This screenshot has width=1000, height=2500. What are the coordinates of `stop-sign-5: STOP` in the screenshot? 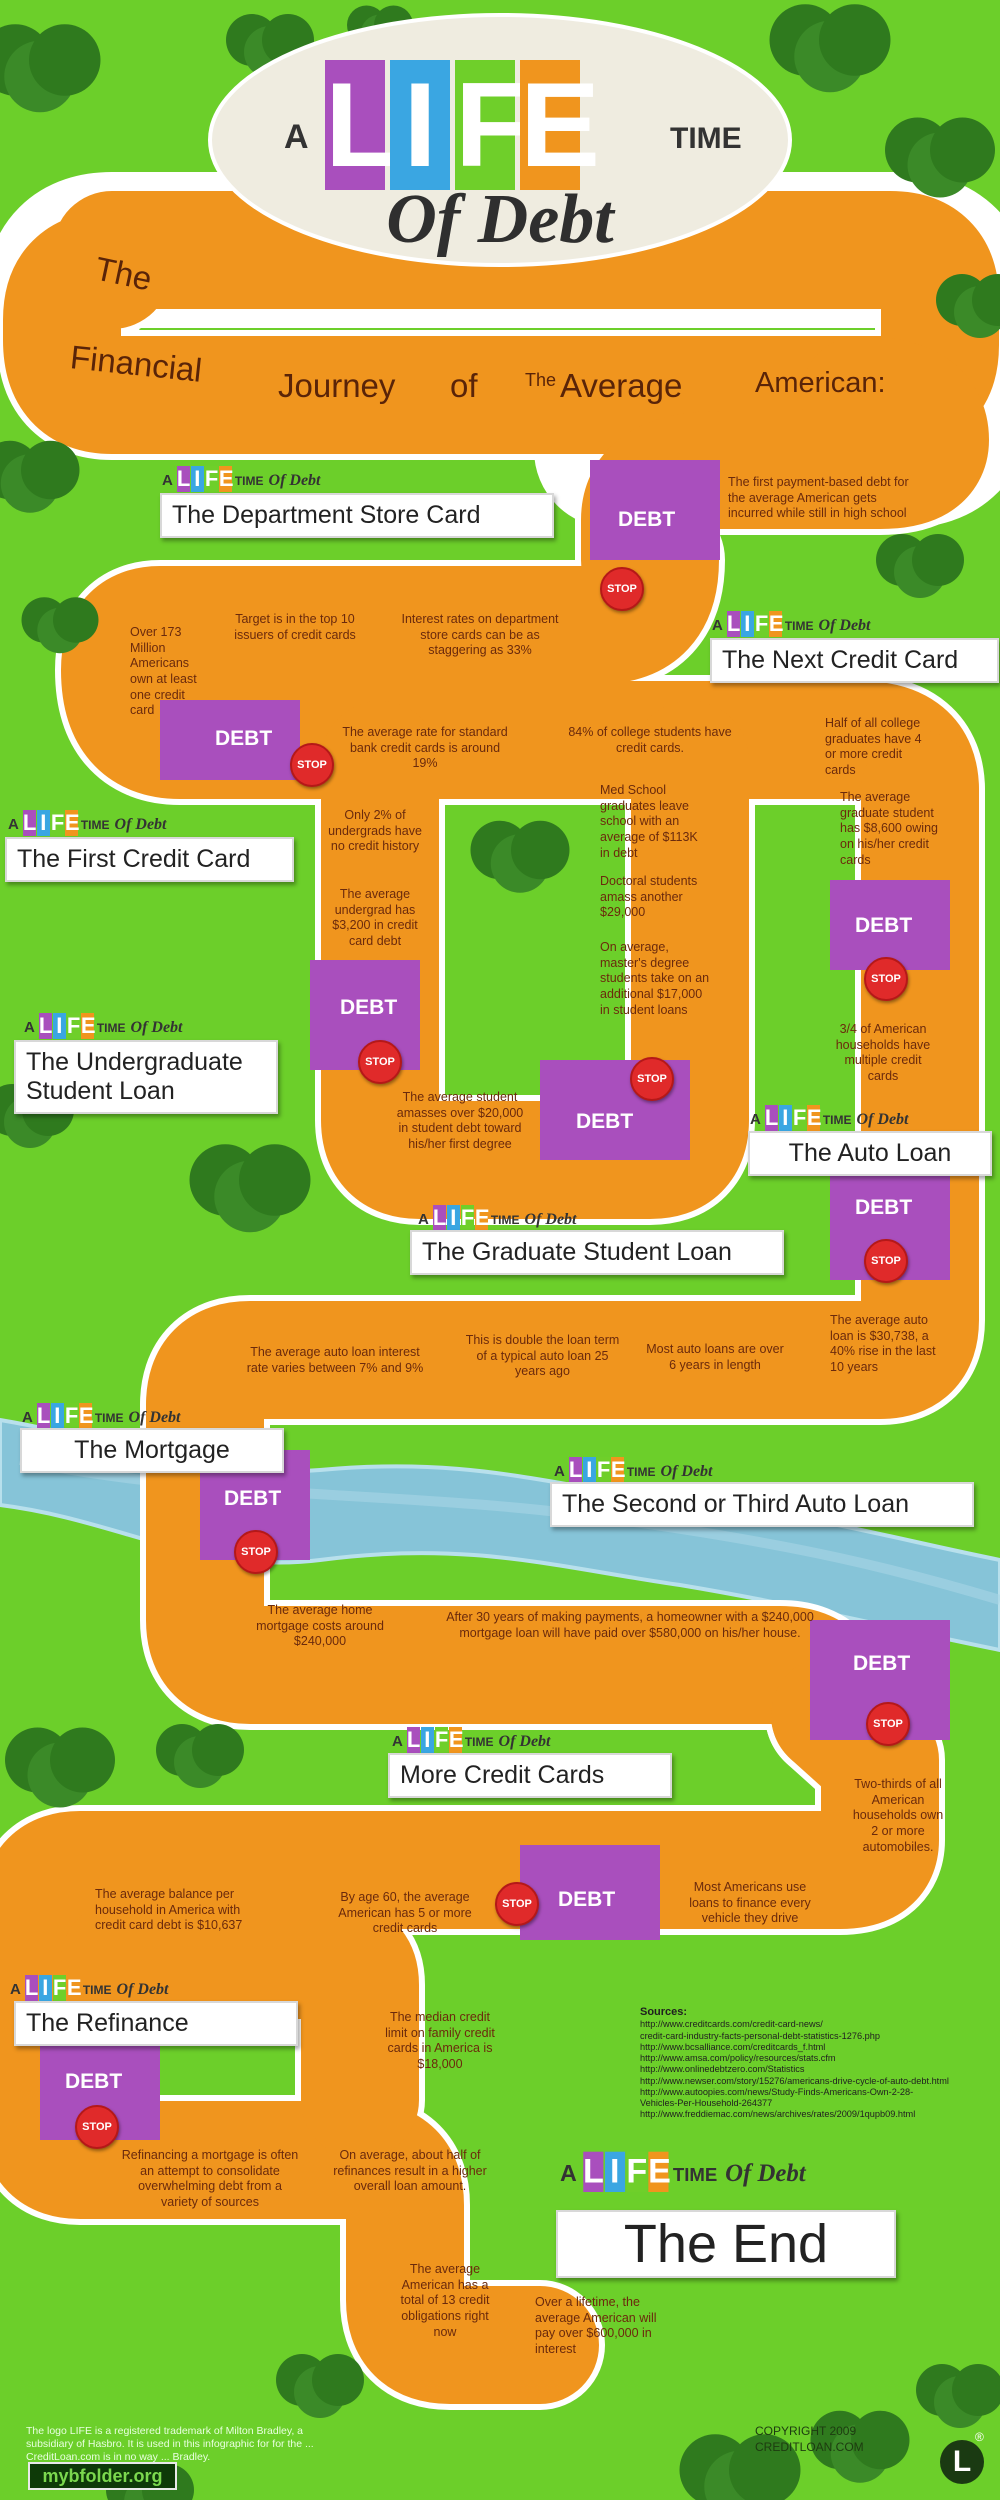 It's located at (652, 1079).